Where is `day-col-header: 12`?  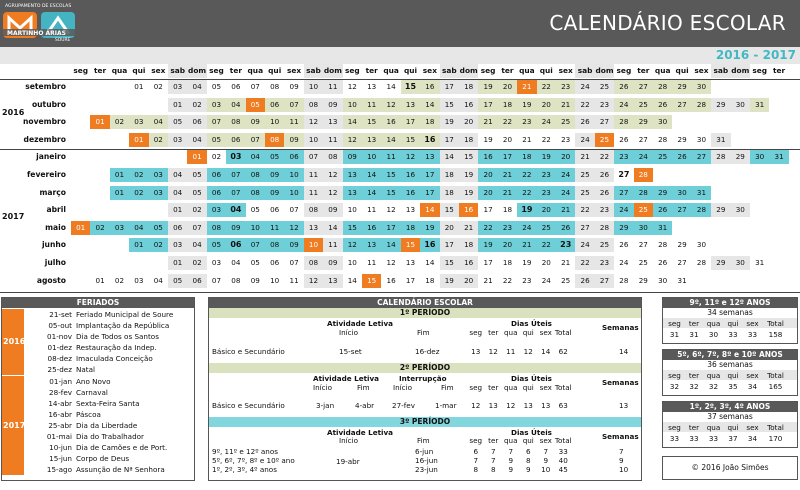 day-col-header: 12 is located at coordinates (476, 405).